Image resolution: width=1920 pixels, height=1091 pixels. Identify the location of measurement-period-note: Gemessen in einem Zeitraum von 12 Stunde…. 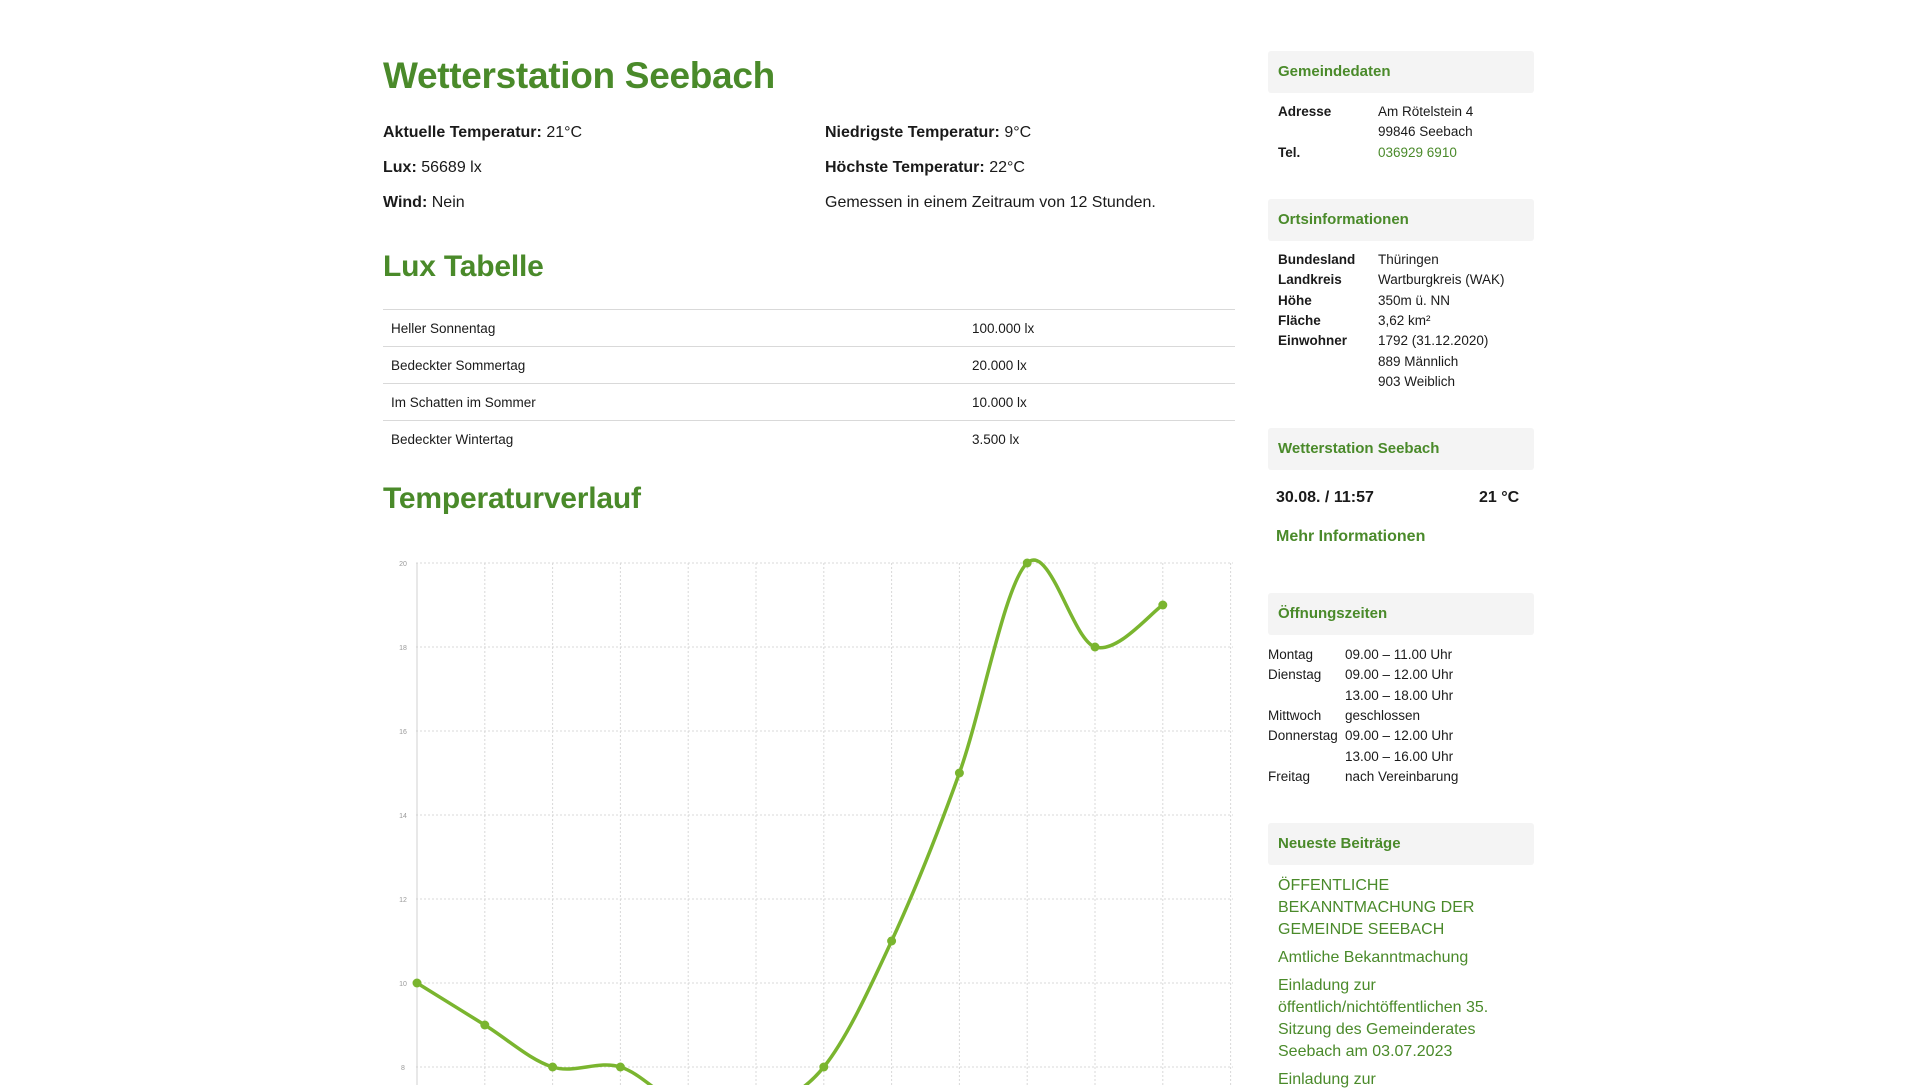
(990, 202).